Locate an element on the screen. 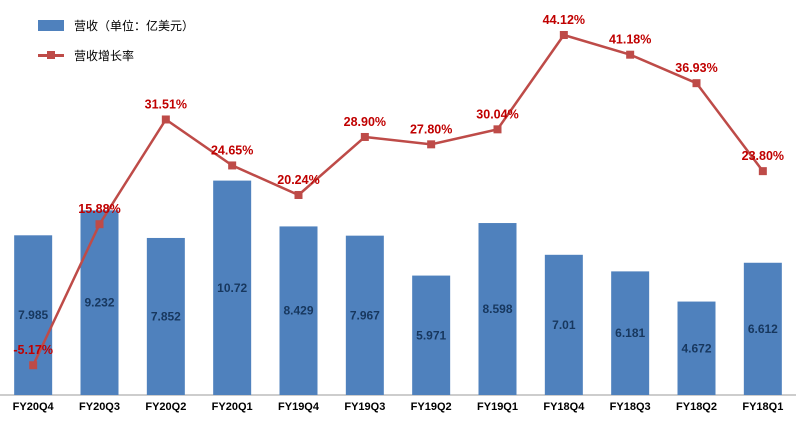  growth-value-label: 24.65% is located at coordinates (232, 150).